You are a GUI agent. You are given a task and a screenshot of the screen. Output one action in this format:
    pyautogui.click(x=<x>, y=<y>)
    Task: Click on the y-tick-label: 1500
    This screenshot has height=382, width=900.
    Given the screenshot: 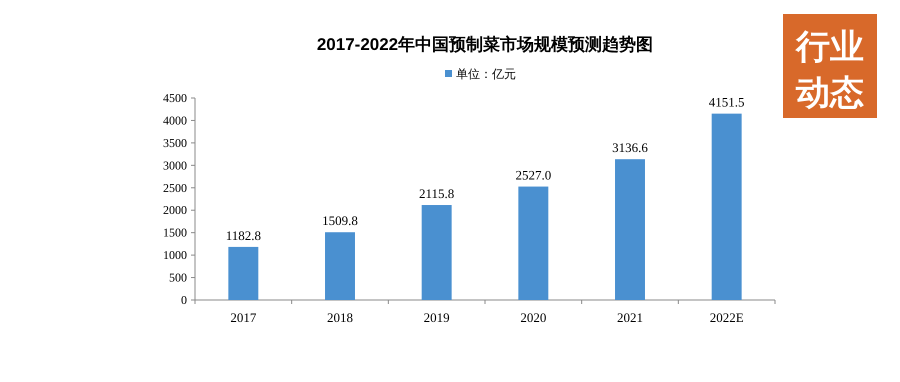 What is the action you would take?
    pyautogui.click(x=175, y=233)
    